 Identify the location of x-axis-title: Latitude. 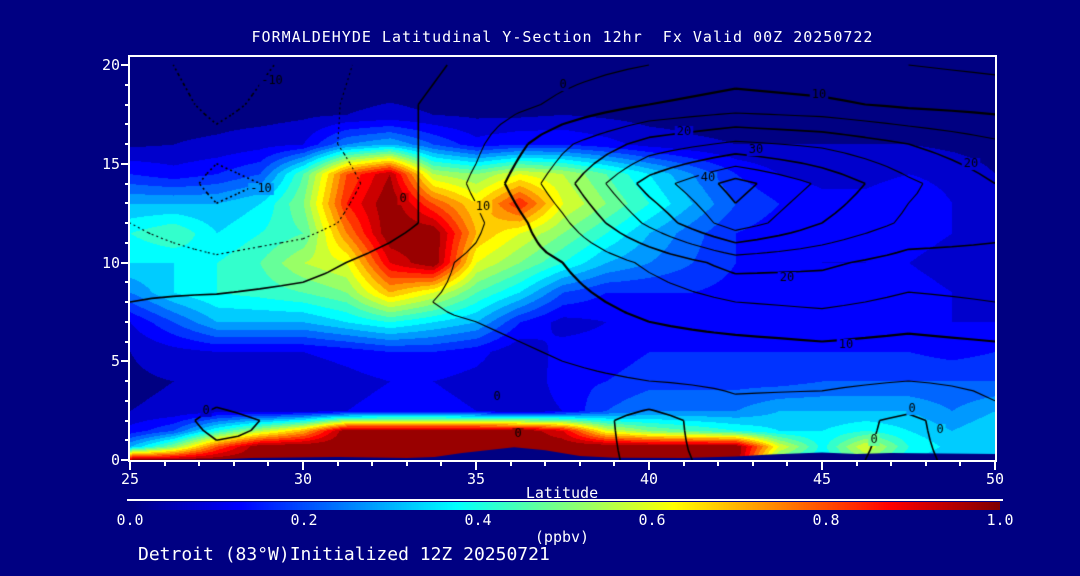
(562, 493).